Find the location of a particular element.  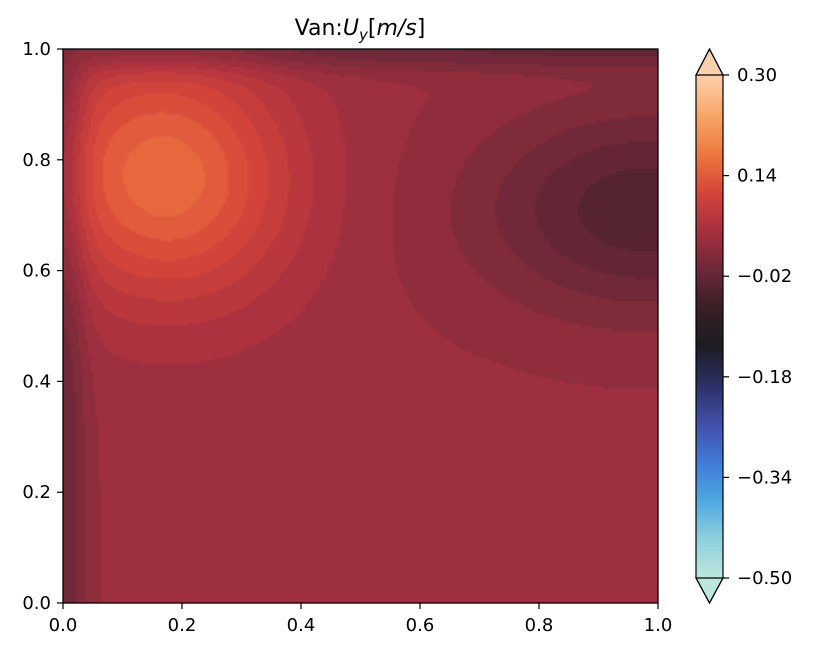

colorbar-tick-label: −0.50 is located at coordinates (764, 578).